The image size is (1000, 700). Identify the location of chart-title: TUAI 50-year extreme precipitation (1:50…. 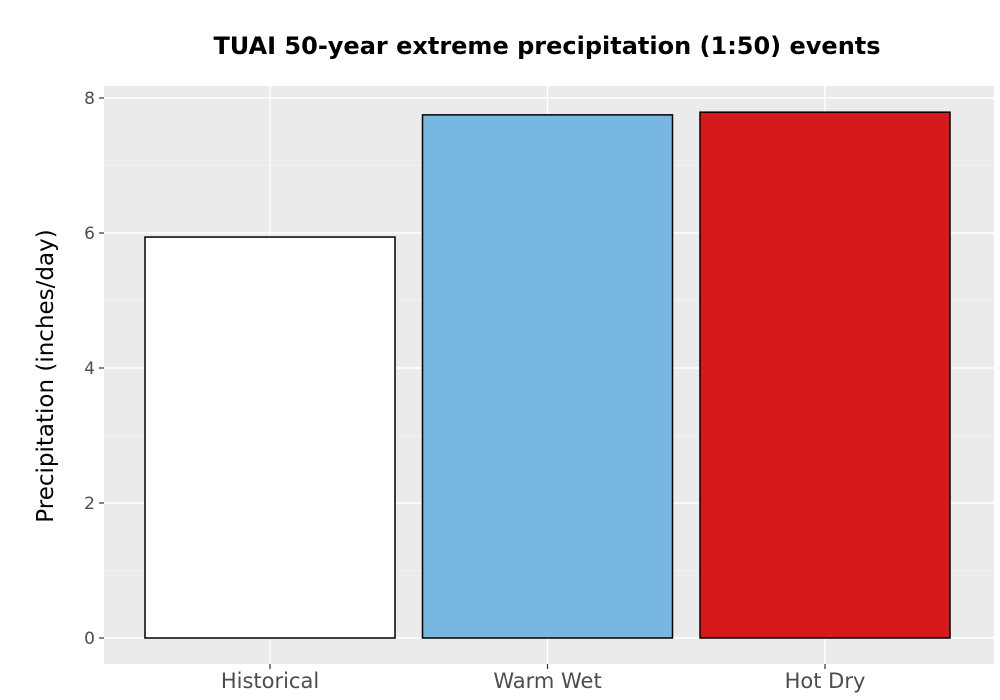
(546, 46).